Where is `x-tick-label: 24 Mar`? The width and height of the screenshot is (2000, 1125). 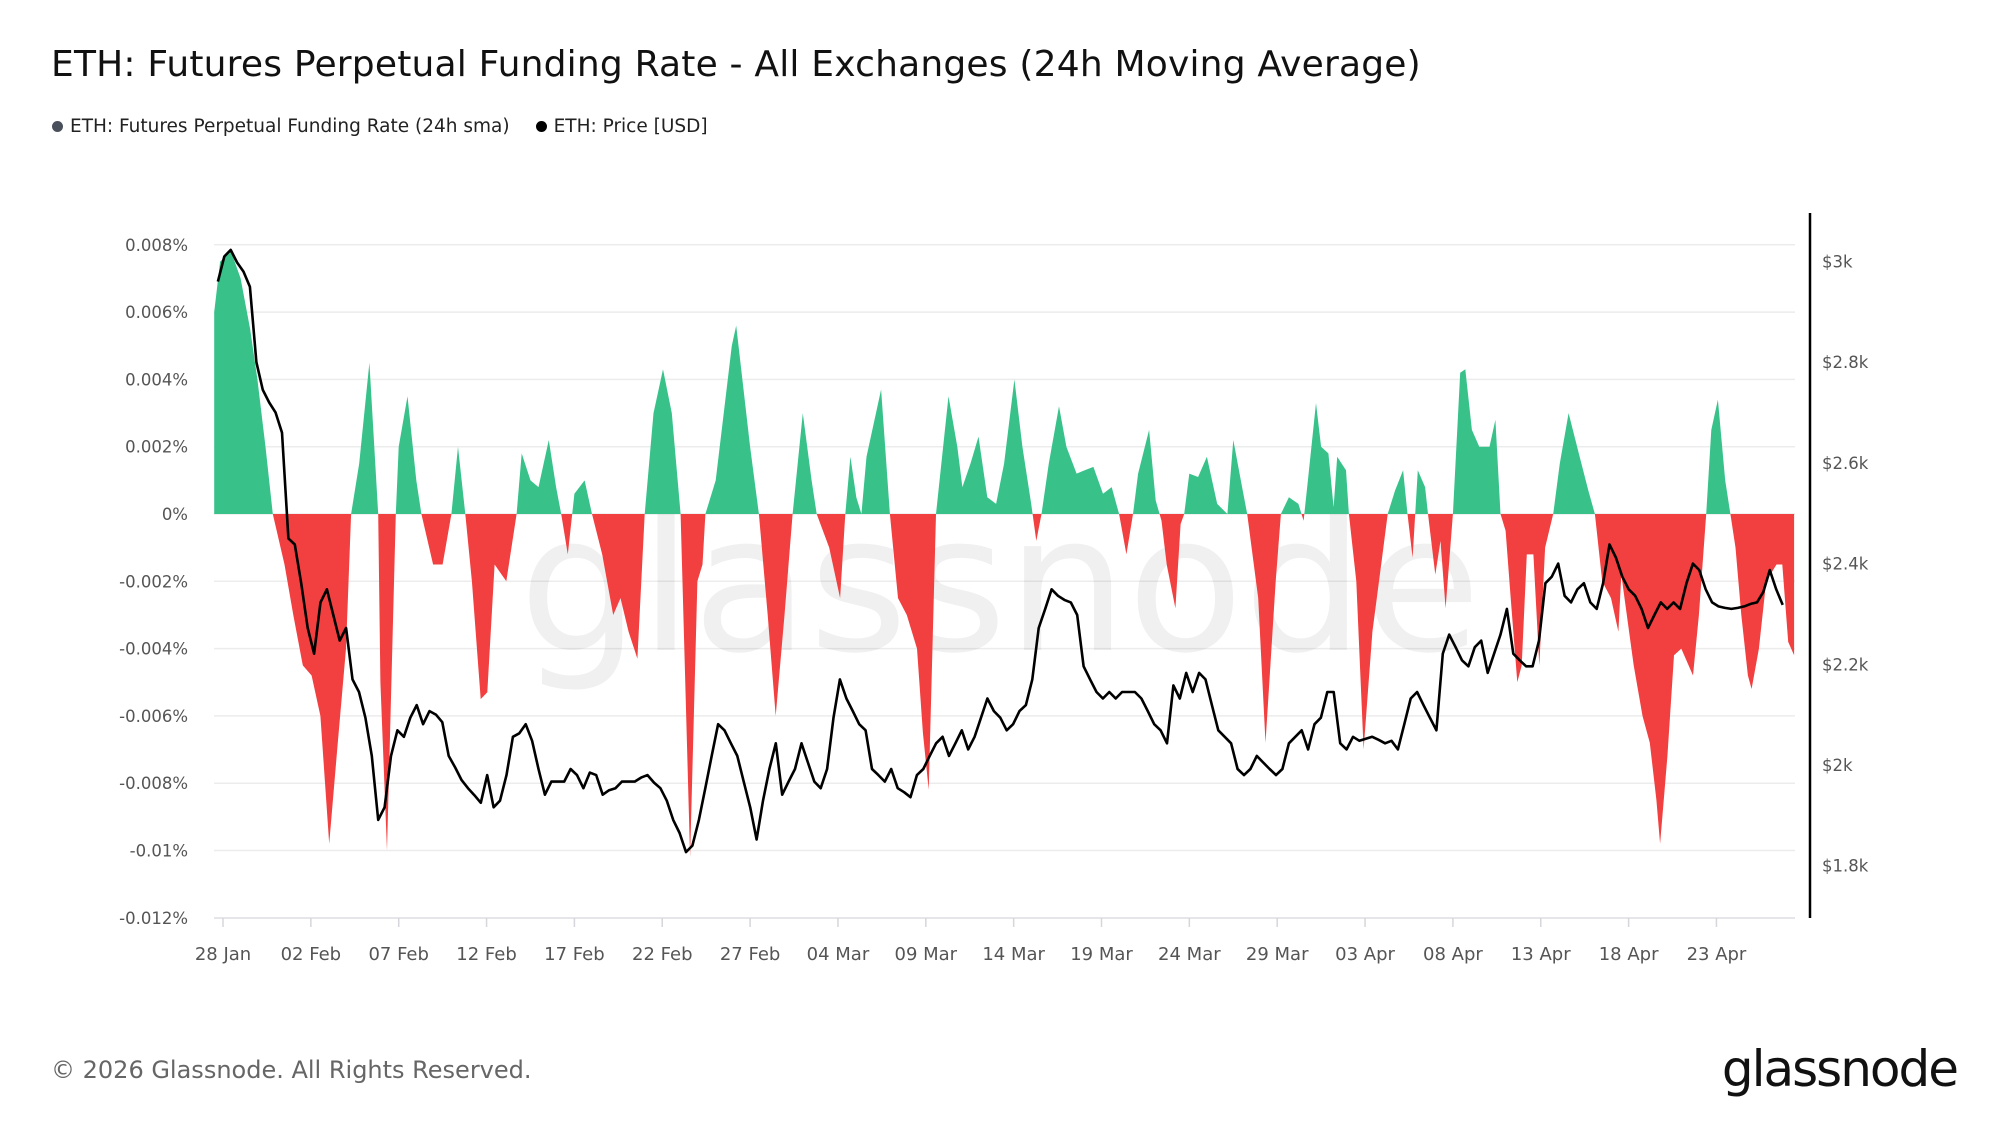
x-tick-label: 24 Mar is located at coordinates (1189, 954).